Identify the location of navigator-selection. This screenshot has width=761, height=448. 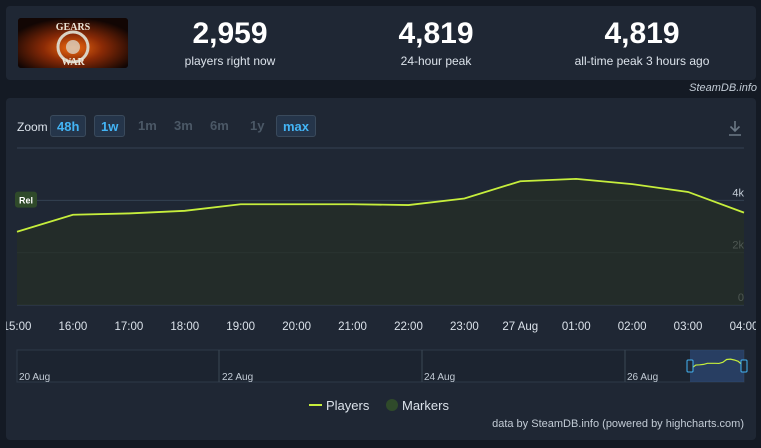
(717, 366).